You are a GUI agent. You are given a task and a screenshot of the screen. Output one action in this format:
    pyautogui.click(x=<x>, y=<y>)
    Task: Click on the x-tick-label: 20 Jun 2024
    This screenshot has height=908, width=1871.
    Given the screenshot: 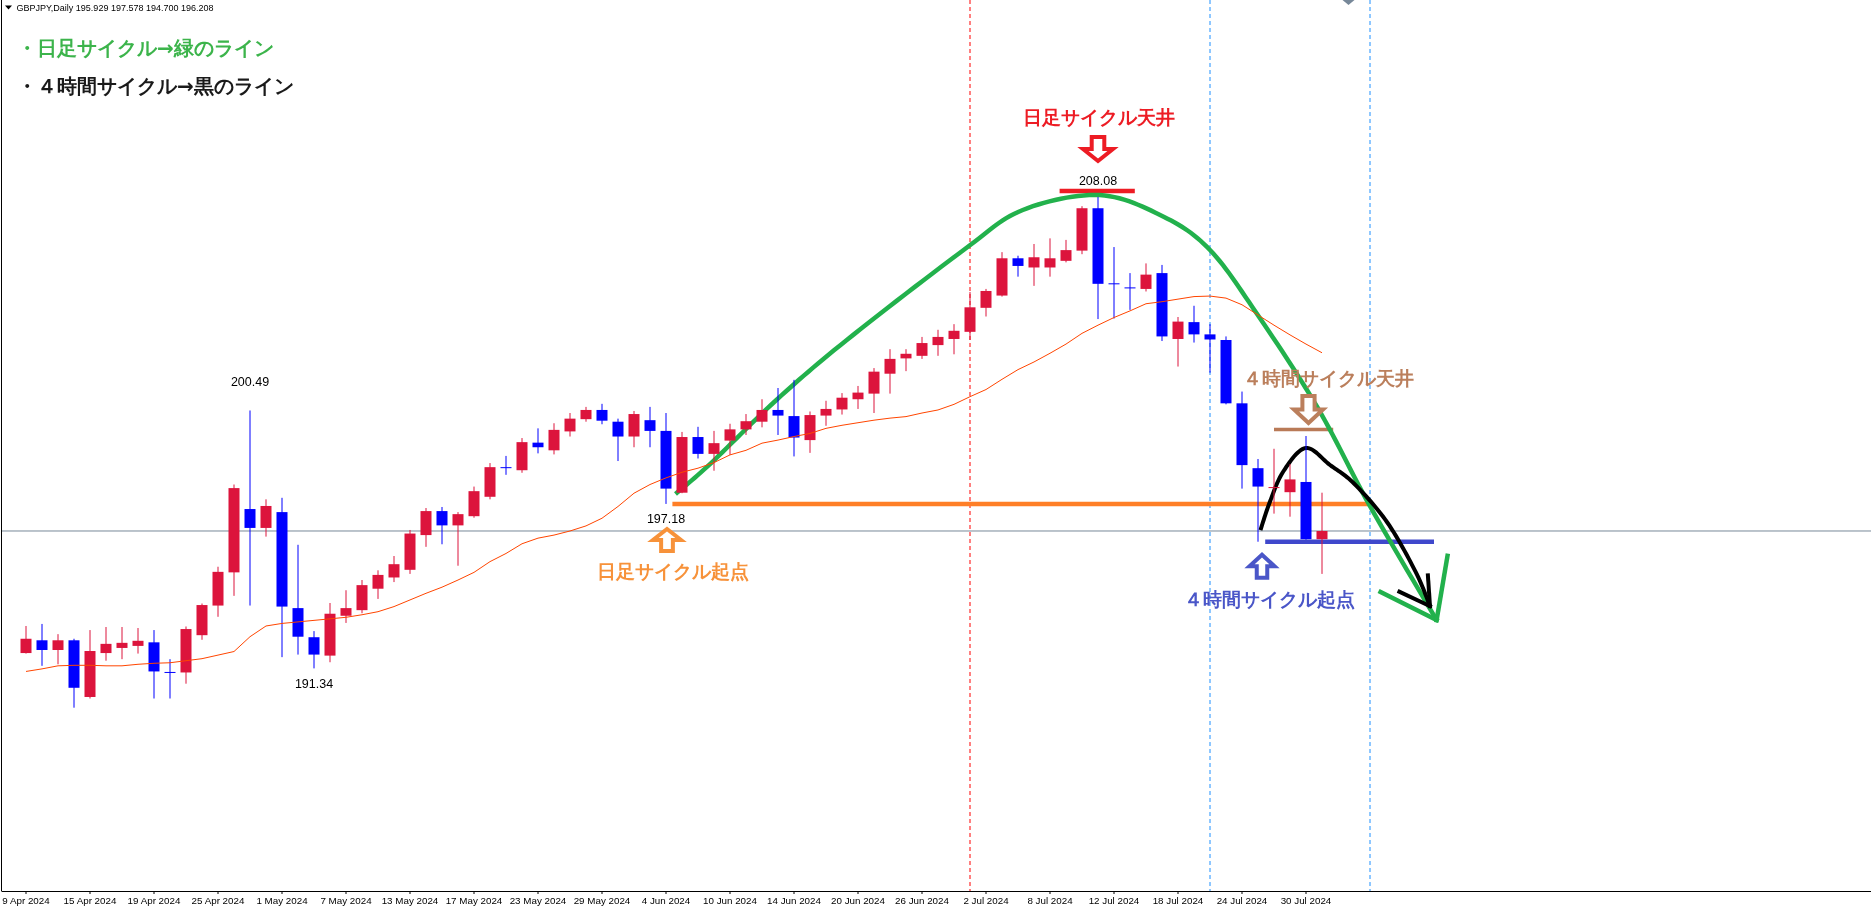 What is the action you would take?
    pyautogui.click(x=858, y=900)
    